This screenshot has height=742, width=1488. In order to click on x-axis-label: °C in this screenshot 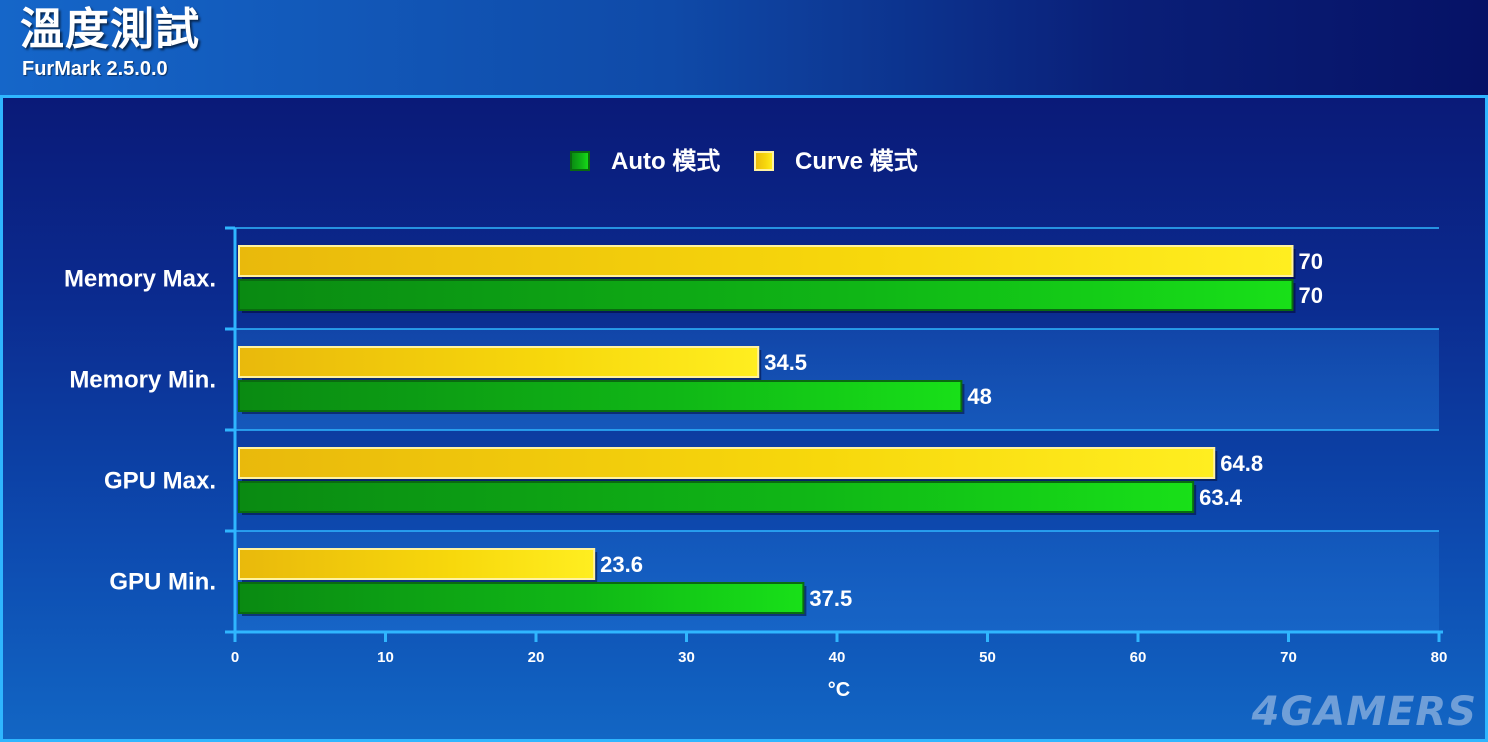, I will do `click(839, 690)`.